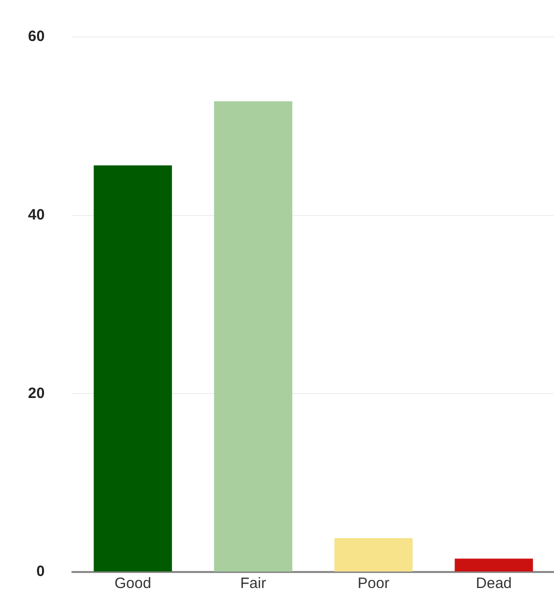 The image size is (554, 609). Describe the element at coordinates (494, 583) in the screenshot. I see `x-tick-label: Dead` at that location.